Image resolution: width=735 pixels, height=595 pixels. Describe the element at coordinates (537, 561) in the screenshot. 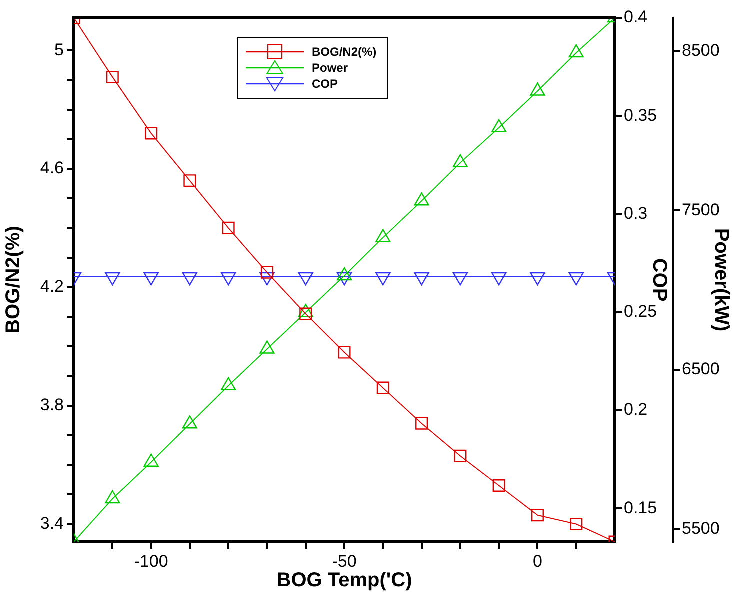

I see `x-tick-label: 0` at that location.